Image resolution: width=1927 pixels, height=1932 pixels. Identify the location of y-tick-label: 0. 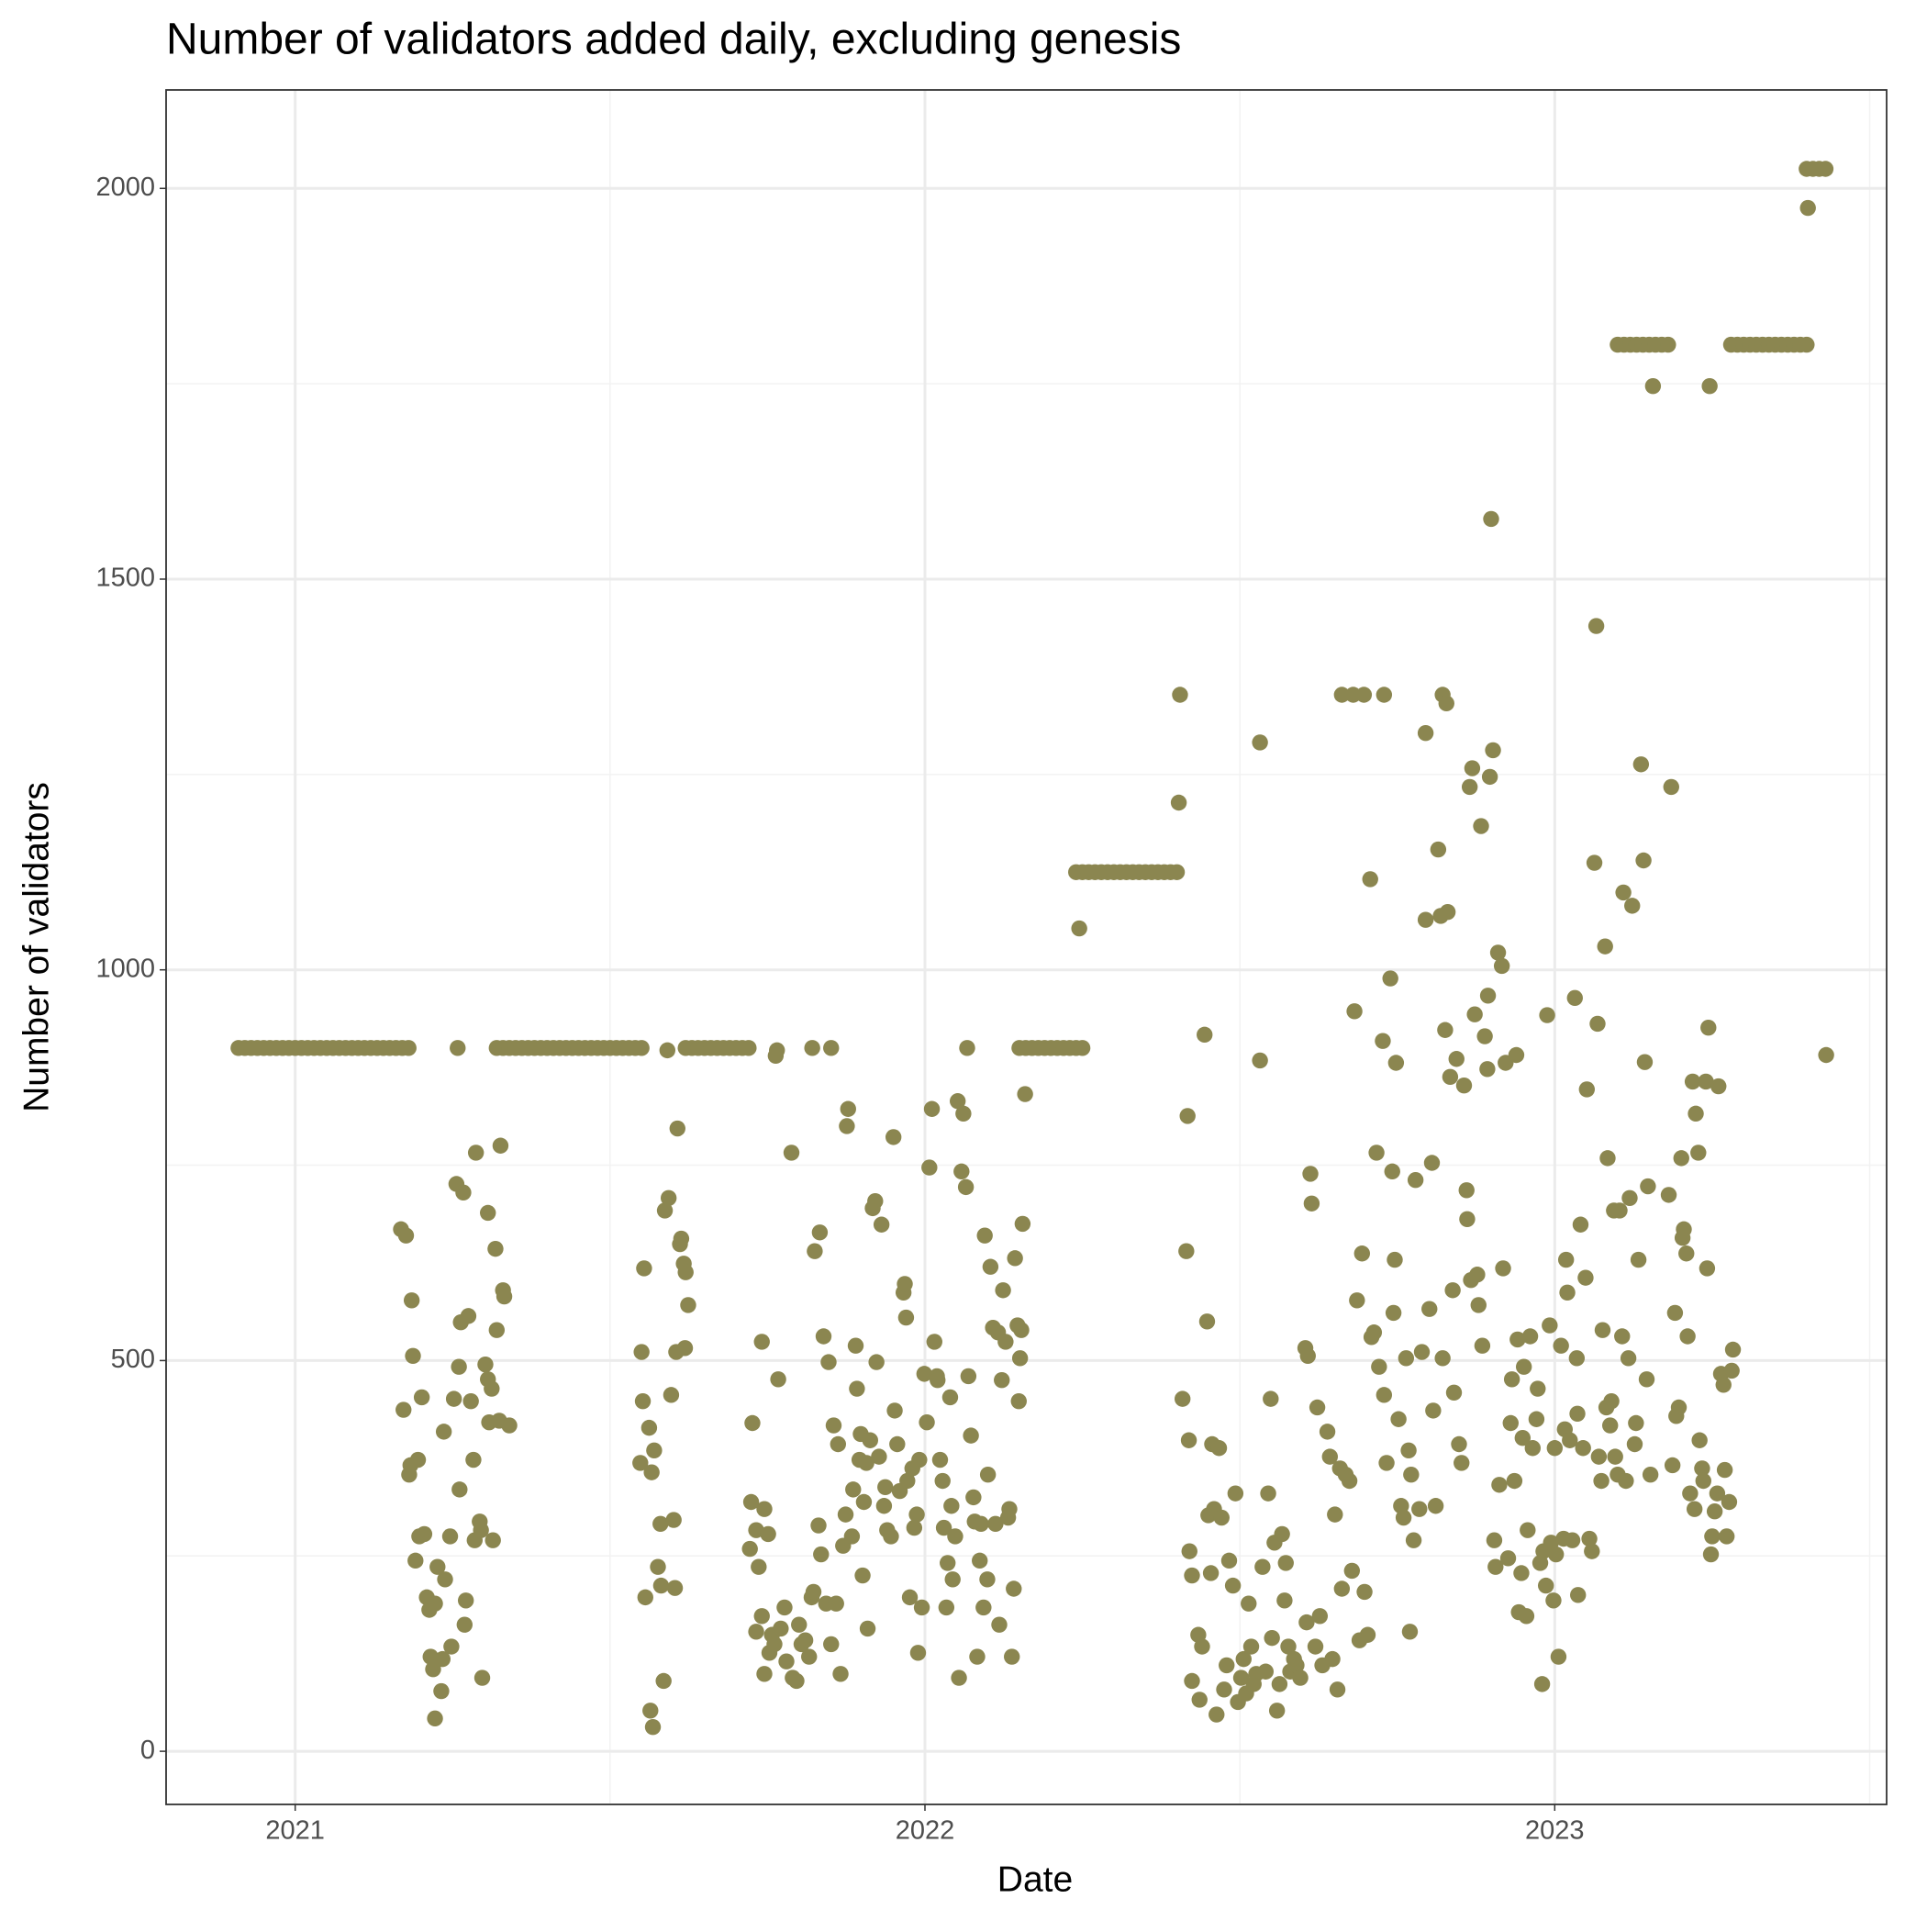
(147, 1750).